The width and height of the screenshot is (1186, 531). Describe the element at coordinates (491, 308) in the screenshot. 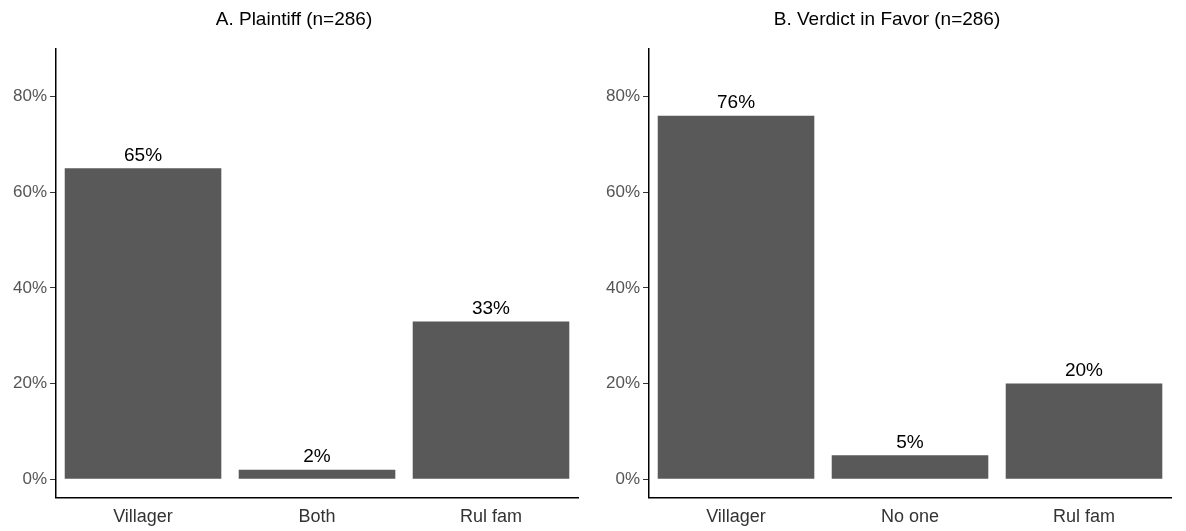

I see `data-label: 33%` at that location.